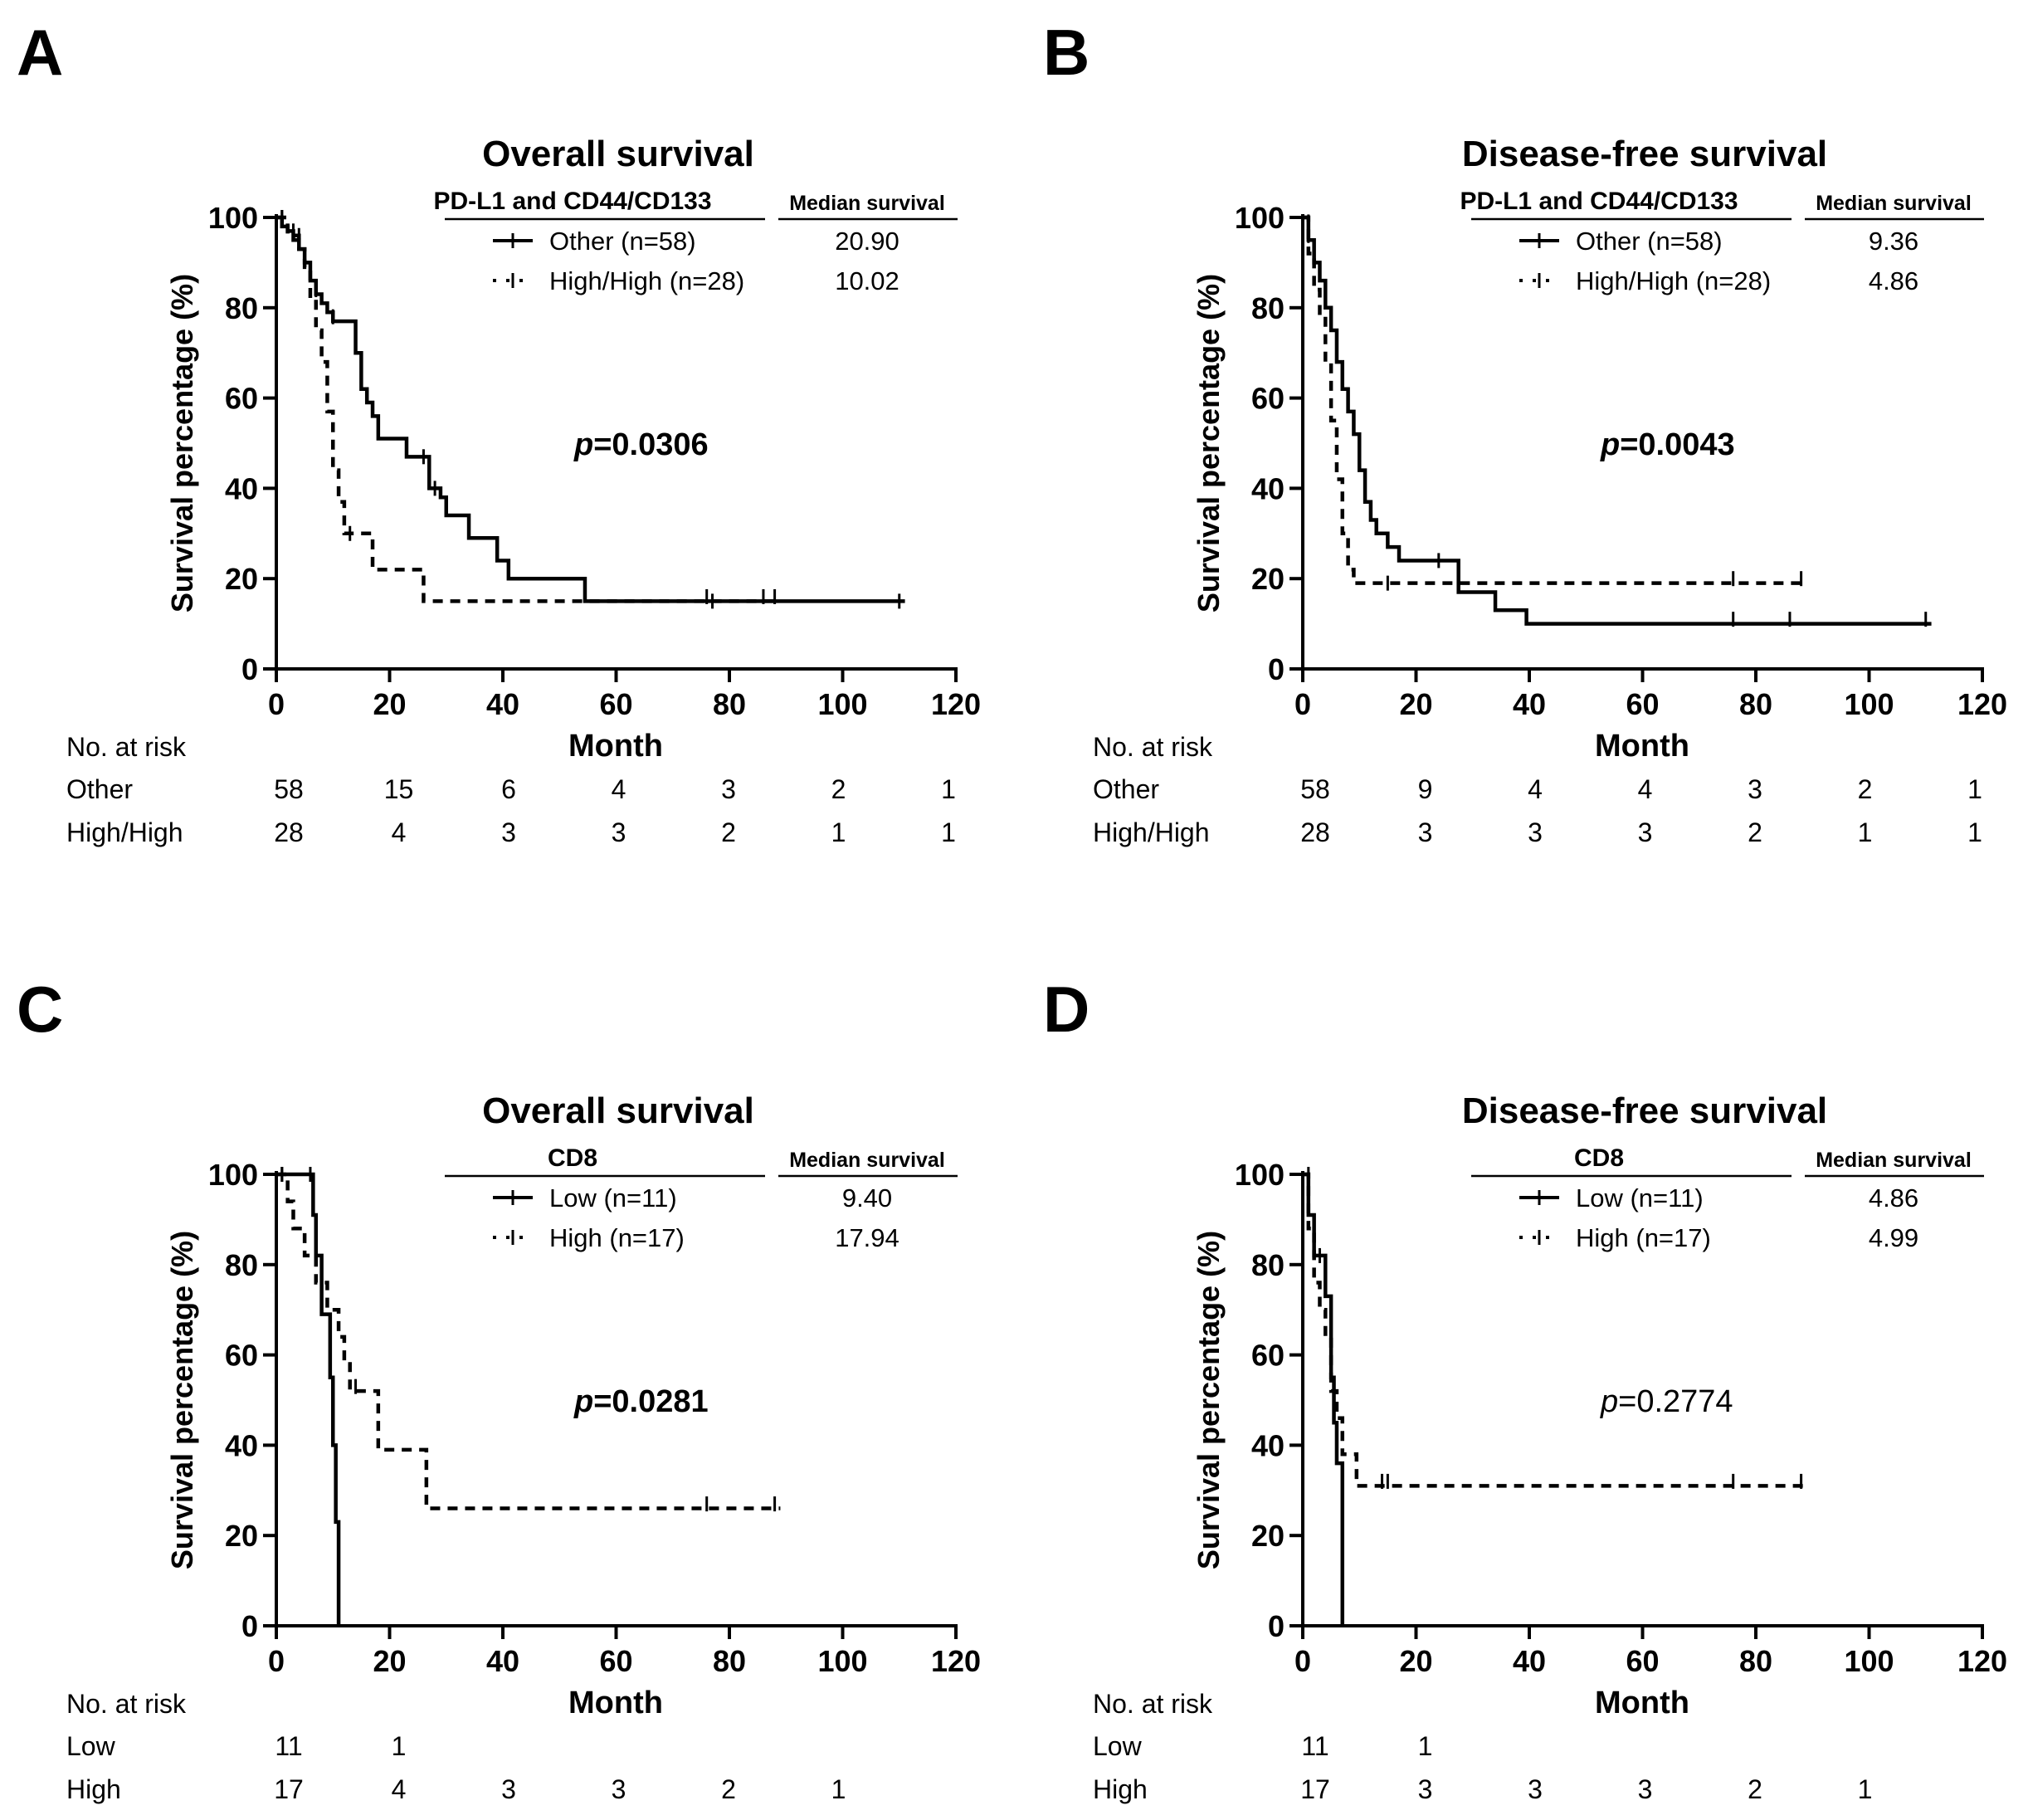  Describe the element at coordinates (650, 444) in the screenshot. I see `p-value-number: =0.0306` at that location.